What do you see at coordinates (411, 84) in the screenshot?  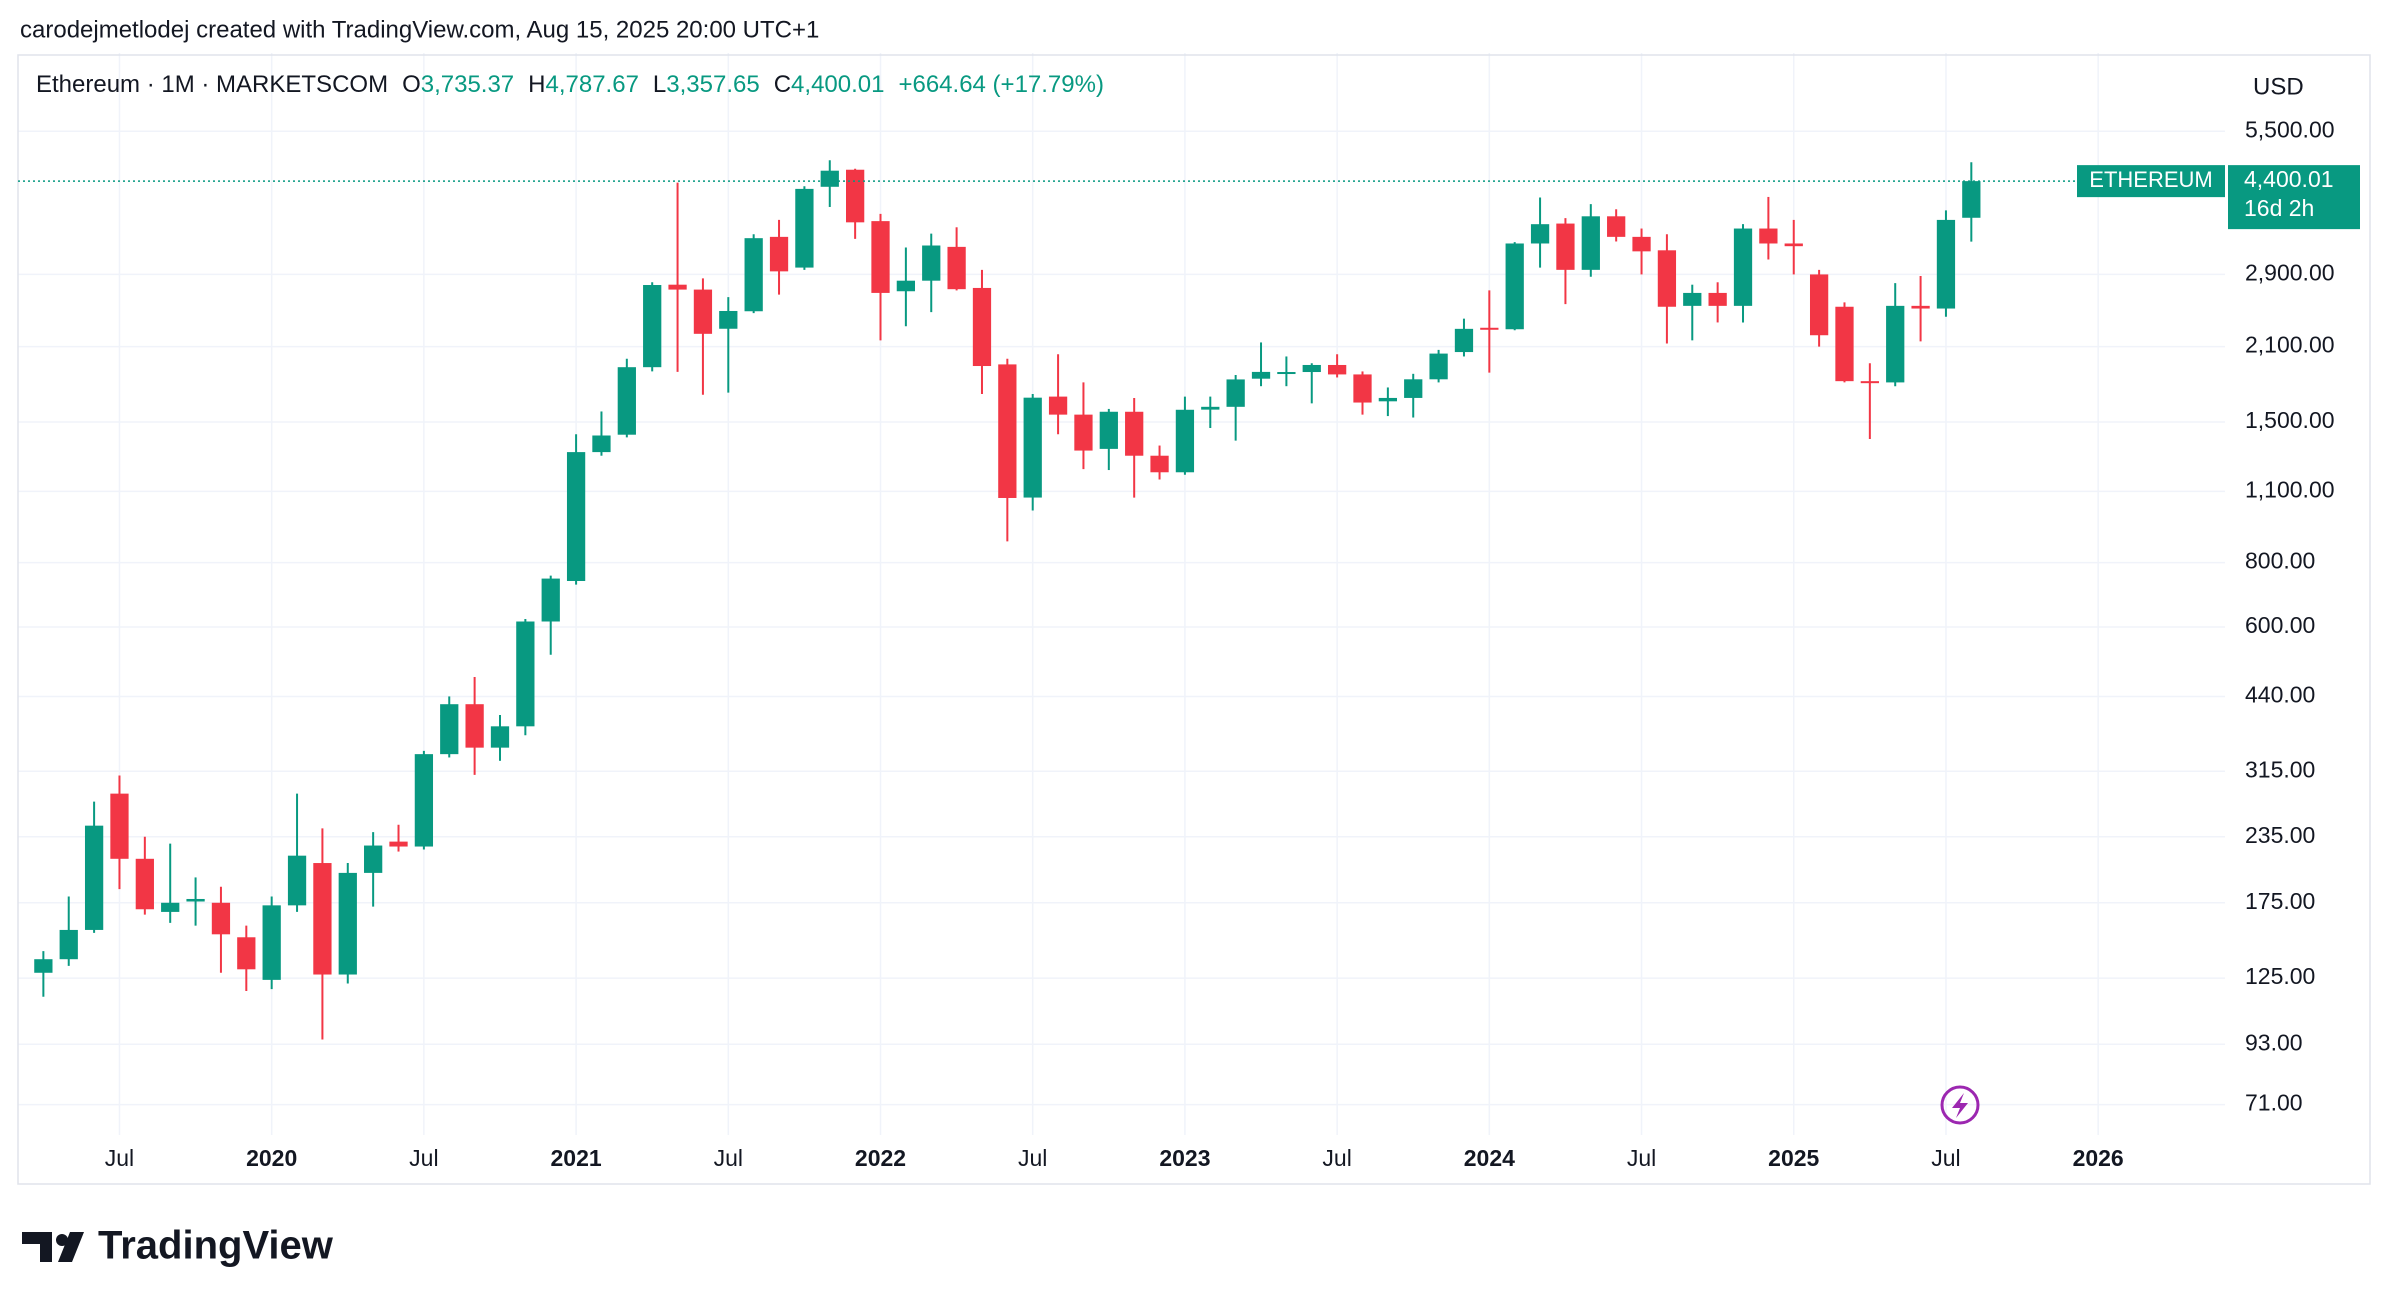 I see `legend-key: O` at bounding box center [411, 84].